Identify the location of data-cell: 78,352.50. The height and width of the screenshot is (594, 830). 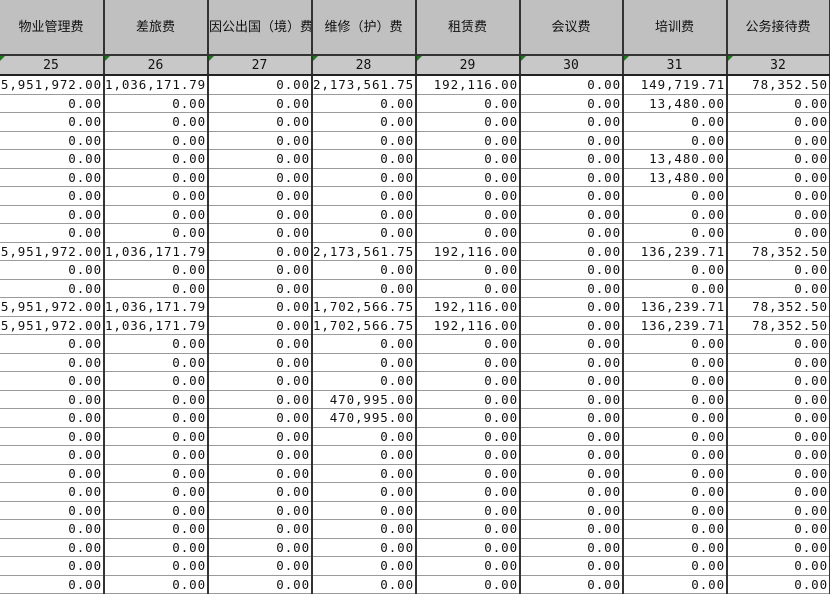
(778, 307).